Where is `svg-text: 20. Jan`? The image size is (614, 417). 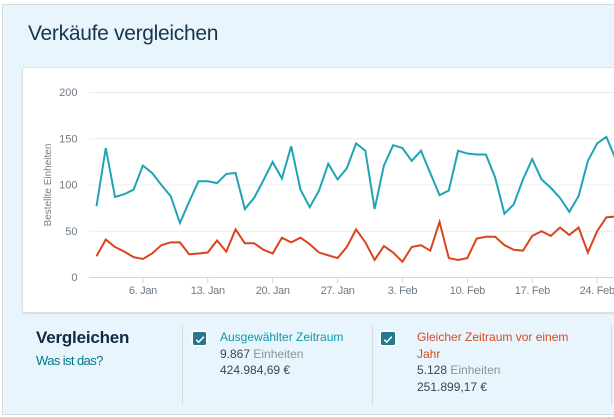
svg-text: 20. Jan is located at coordinates (273, 291).